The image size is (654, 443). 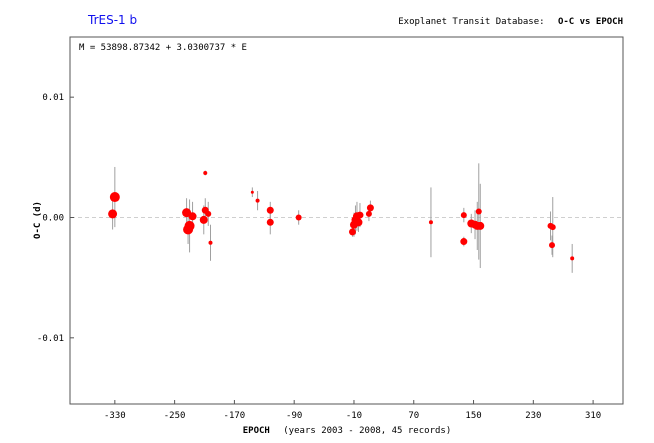 What do you see at coordinates (235, 416) in the screenshot?
I see `x-tick-label: -170` at bounding box center [235, 416].